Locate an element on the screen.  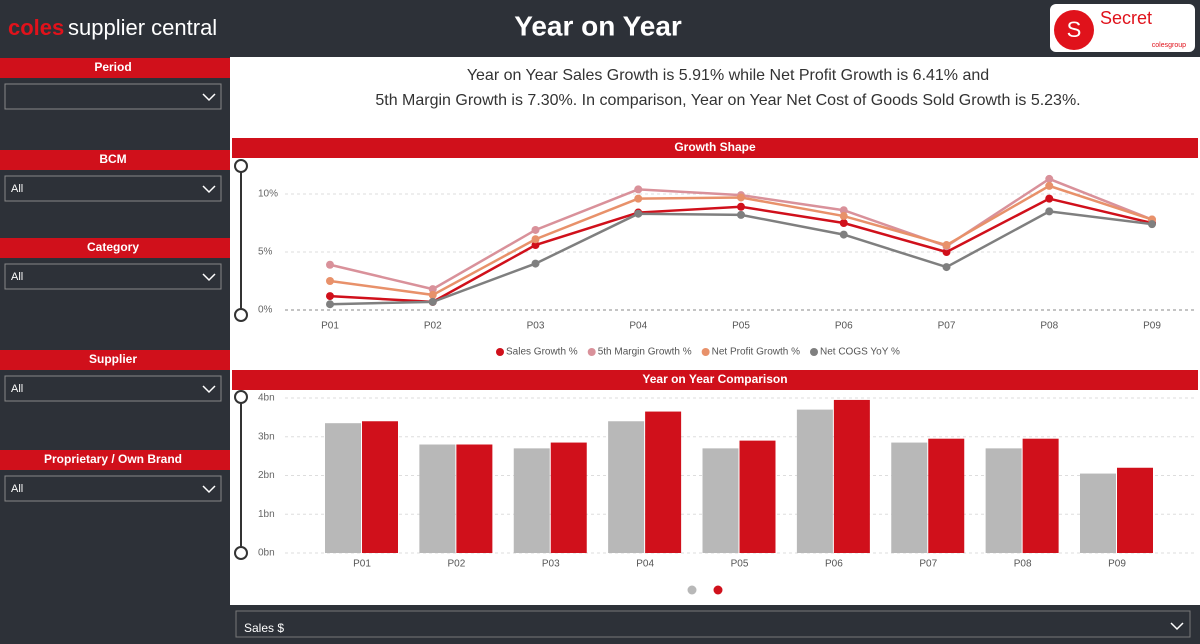
filter-label: BCM is located at coordinates (112, 159).